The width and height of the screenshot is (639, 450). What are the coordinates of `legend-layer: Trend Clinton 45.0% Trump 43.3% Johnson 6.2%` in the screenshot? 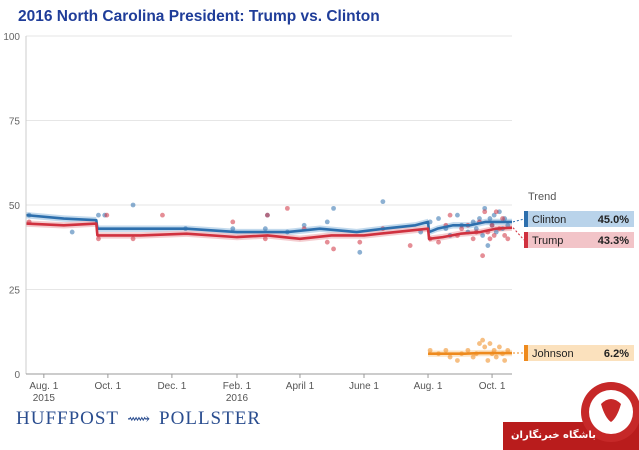 It's located at (573, 276).